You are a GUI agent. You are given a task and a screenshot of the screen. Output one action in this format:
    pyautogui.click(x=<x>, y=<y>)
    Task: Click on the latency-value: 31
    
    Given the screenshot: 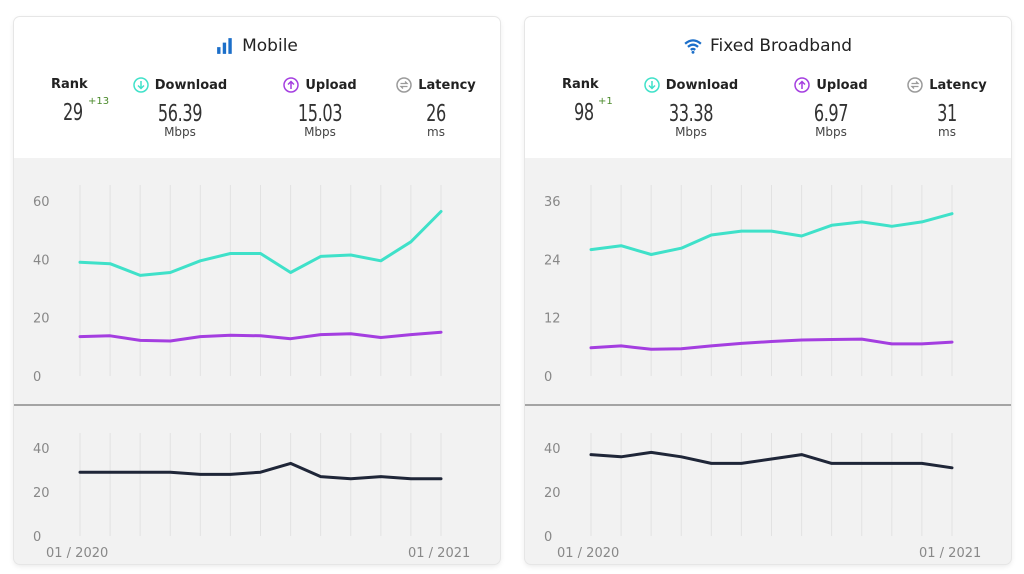 What is the action you would take?
    pyautogui.click(x=947, y=114)
    